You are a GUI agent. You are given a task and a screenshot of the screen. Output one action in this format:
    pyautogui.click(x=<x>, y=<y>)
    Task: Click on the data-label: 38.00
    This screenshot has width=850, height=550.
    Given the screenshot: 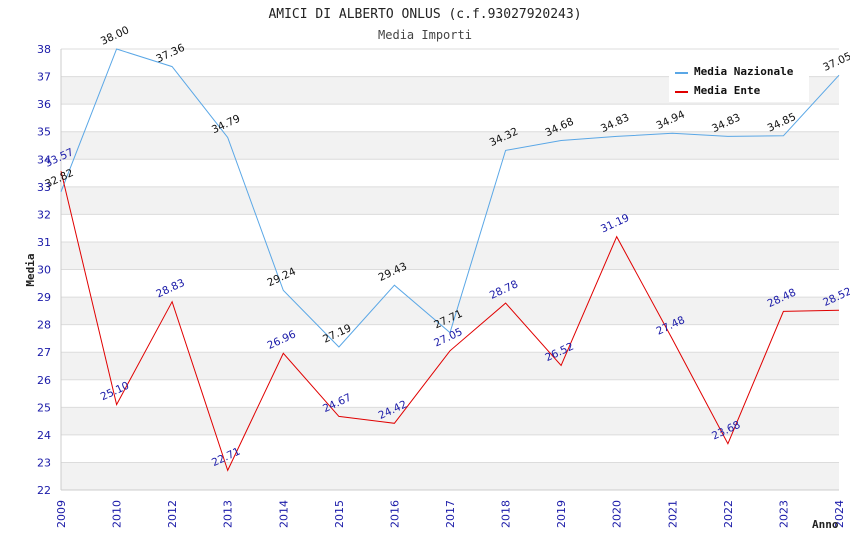 What is the action you would take?
    pyautogui.click(x=115, y=36)
    